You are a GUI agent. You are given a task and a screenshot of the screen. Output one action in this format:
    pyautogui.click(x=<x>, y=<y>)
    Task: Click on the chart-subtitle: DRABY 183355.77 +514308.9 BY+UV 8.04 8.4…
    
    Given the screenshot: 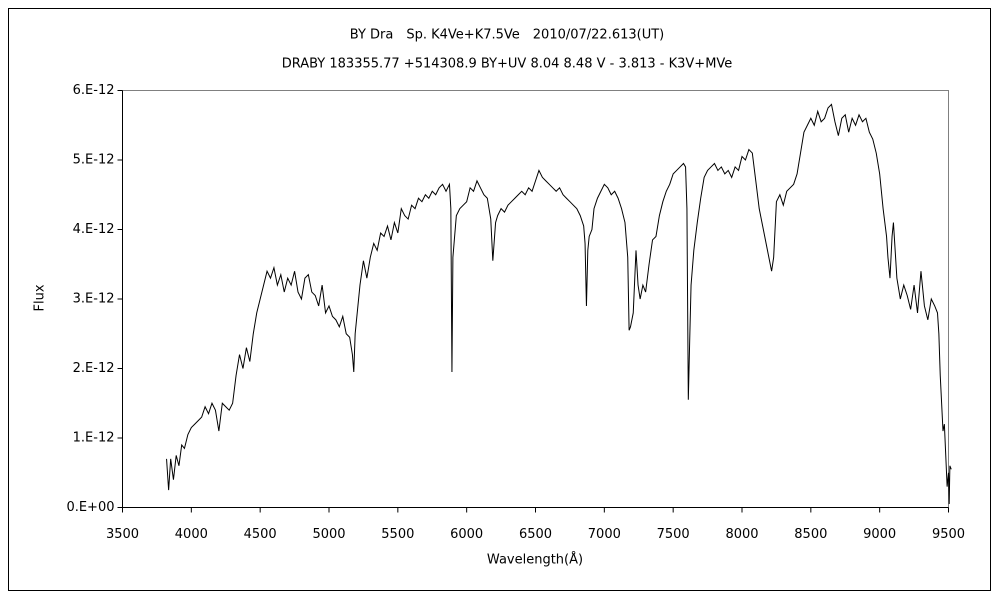 What is the action you would take?
    pyautogui.click(x=507, y=64)
    